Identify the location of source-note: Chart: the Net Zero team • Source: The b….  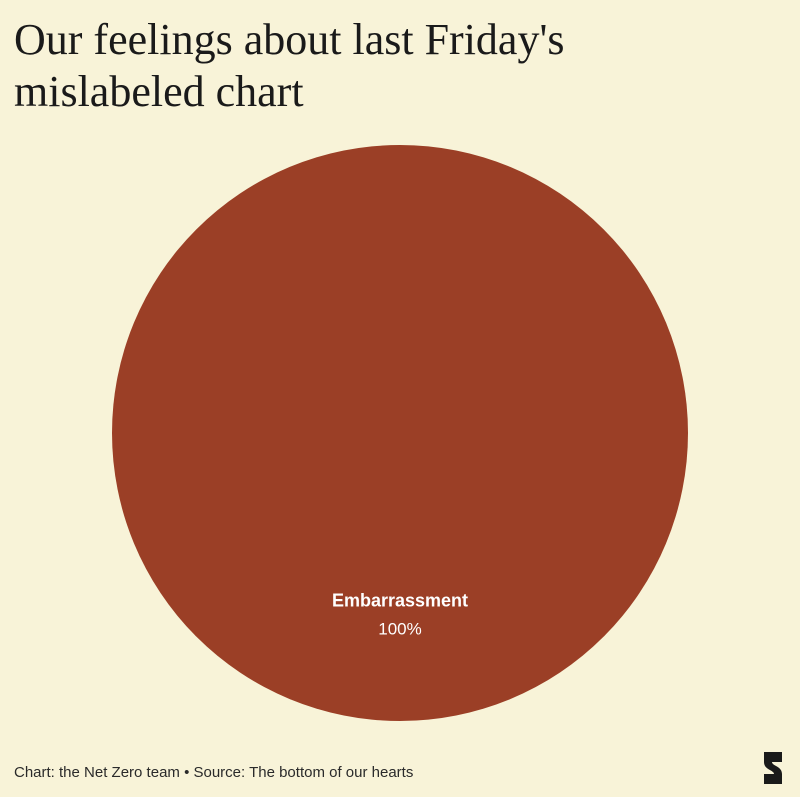
(214, 772).